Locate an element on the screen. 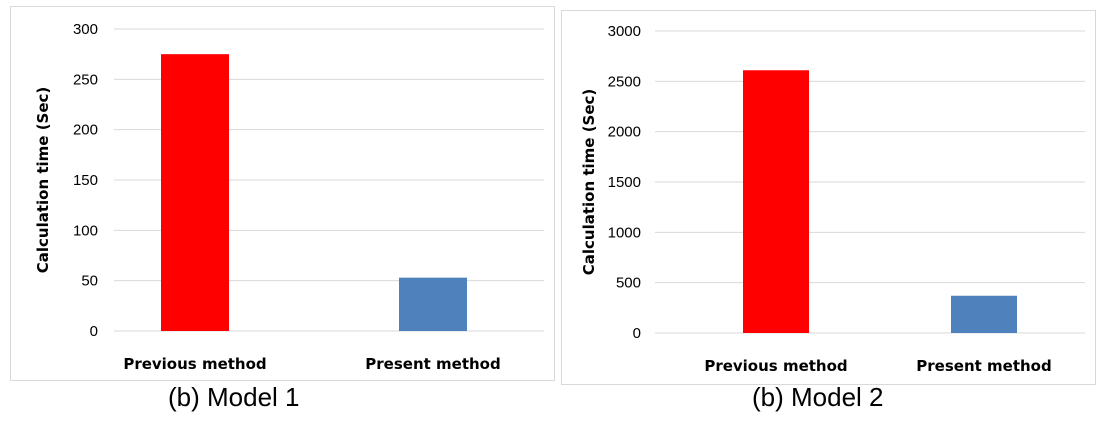 The height and width of the screenshot is (425, 1096). y-tick-label: 1500 is located at coordinates (624, 182).